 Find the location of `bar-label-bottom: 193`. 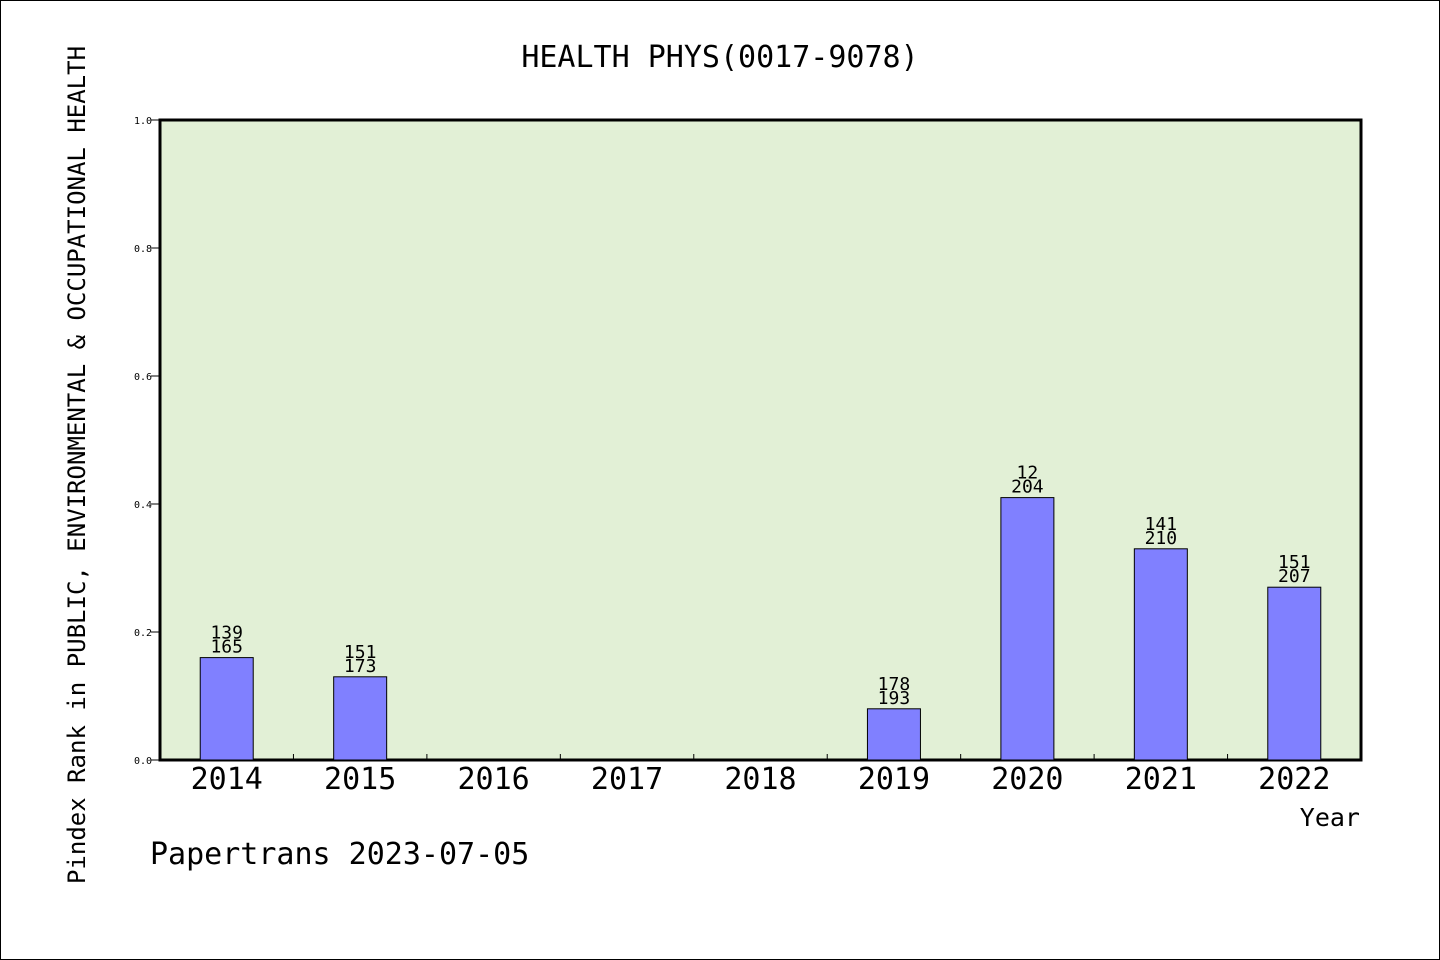

bar-label-bottom: 193 is located at coordinates (894, 698).